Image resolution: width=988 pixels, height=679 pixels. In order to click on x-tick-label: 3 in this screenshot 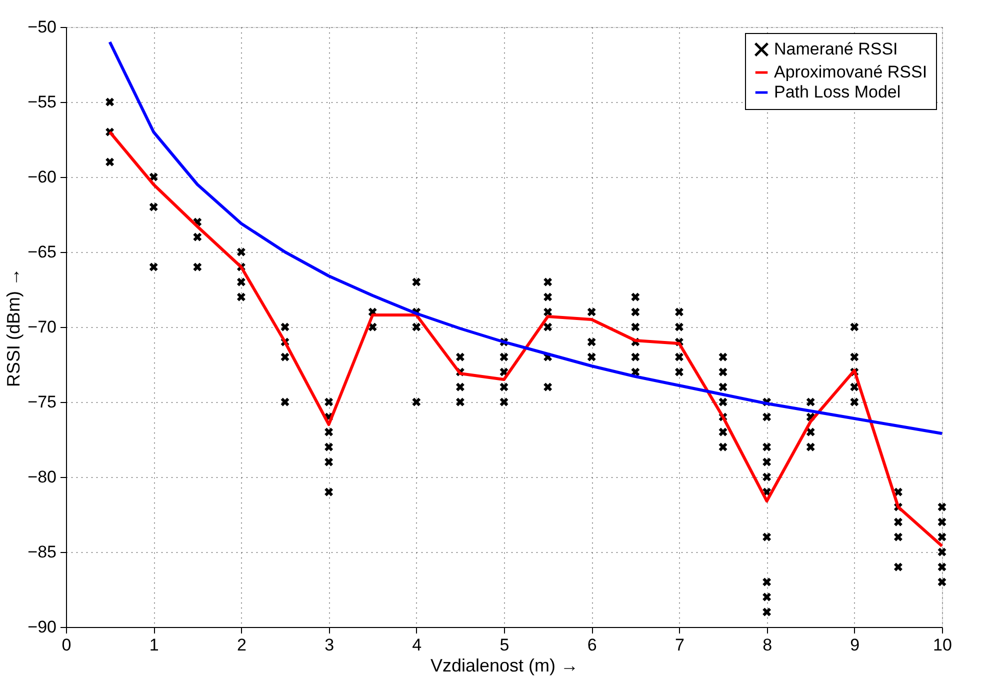, I will do `click(329, 645)`.